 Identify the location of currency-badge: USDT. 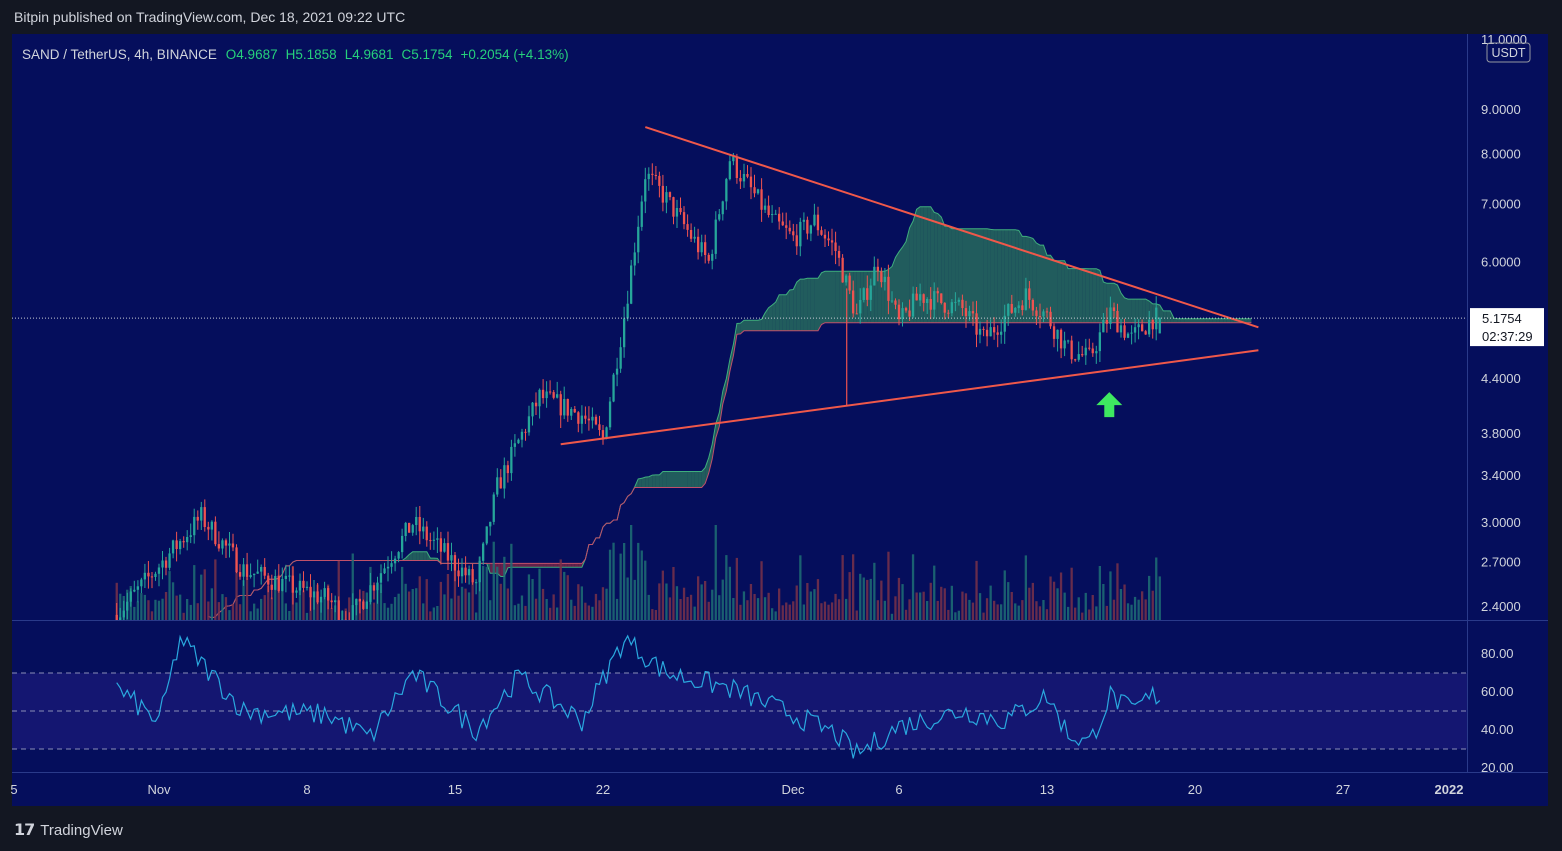
(1508, 52).